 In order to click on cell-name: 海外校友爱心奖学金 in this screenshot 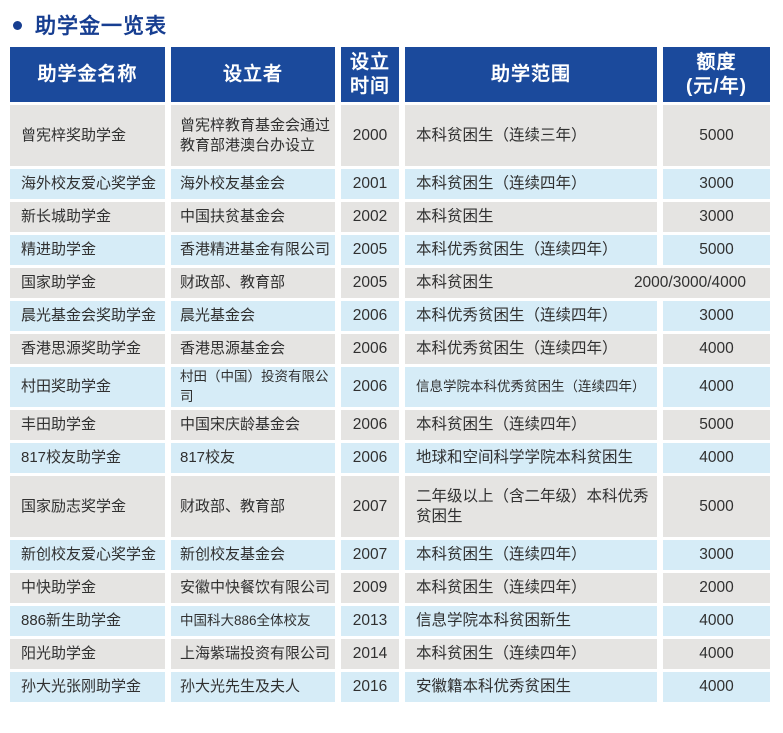, I will do `click(87, 184)`.